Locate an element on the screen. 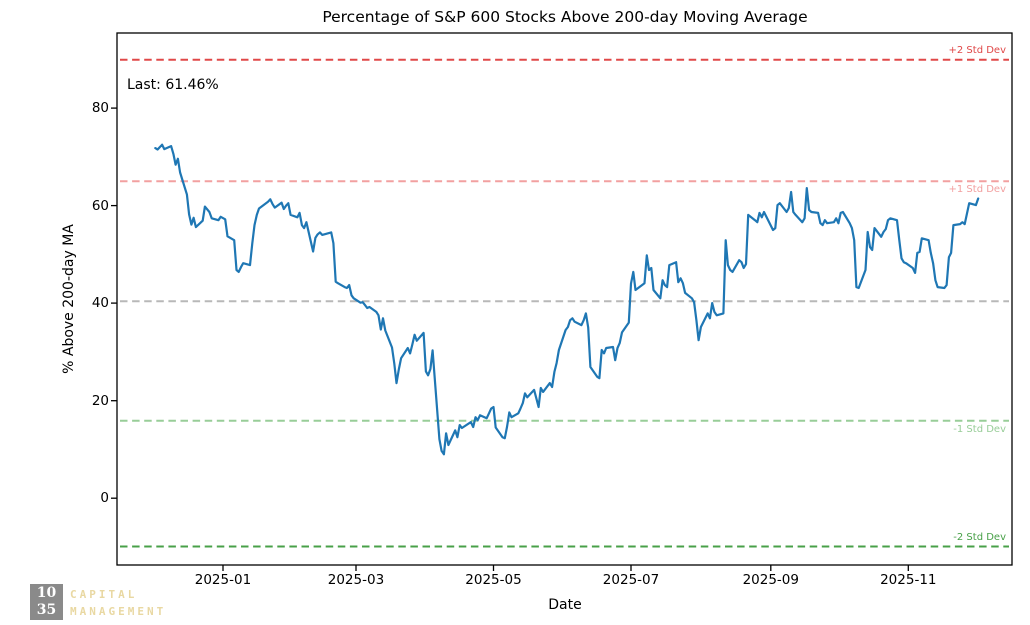 The image size is (1030, 625). x-tick-label: 2025-01 is located at coordinates (223, 580).